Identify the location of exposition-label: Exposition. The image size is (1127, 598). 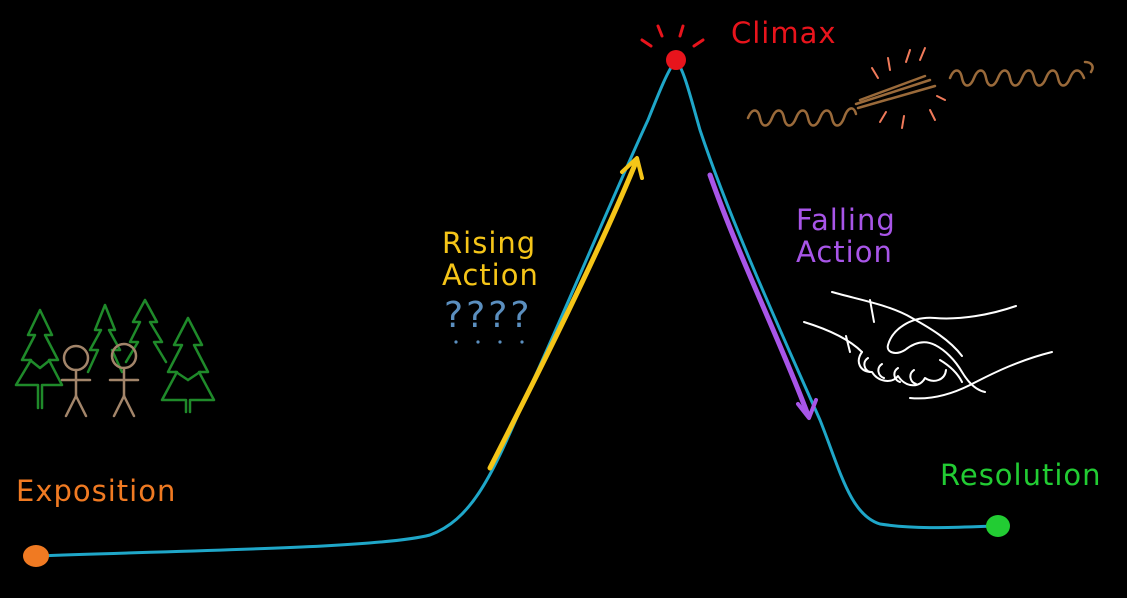
(96, 491).